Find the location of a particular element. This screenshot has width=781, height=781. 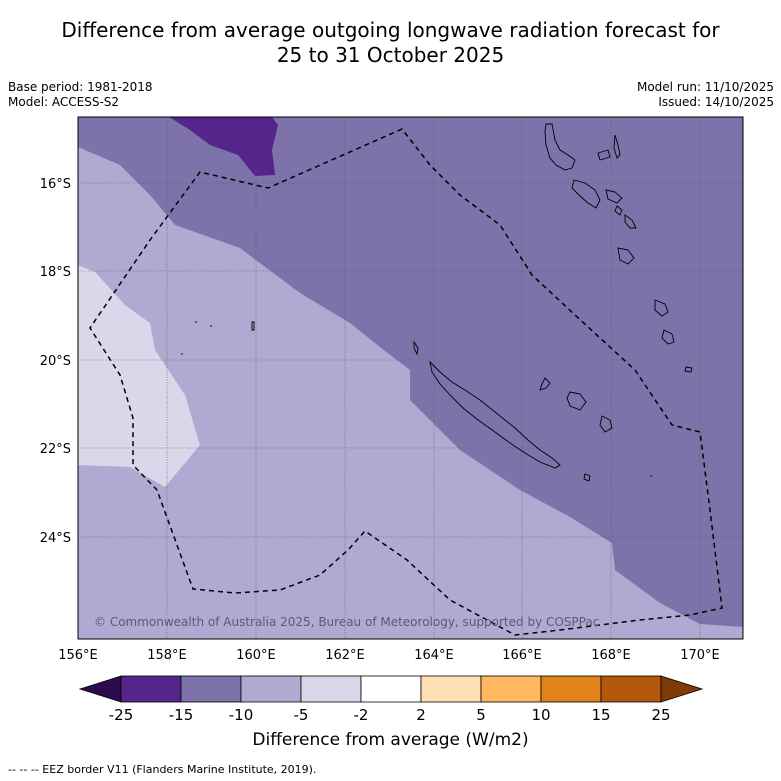

colorbar-label: -15 is located at coordinates (181, 715).